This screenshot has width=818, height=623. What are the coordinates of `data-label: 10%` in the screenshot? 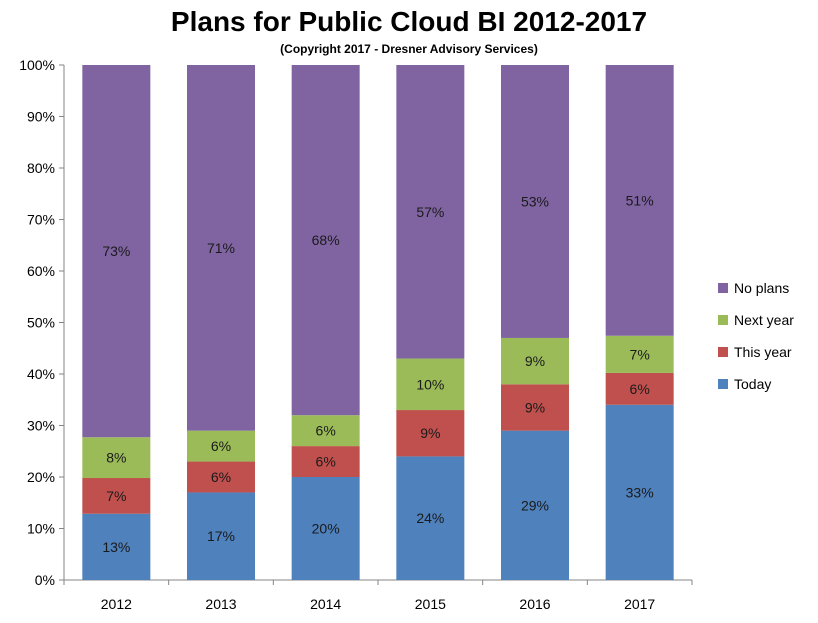 It's located at (430, 384).